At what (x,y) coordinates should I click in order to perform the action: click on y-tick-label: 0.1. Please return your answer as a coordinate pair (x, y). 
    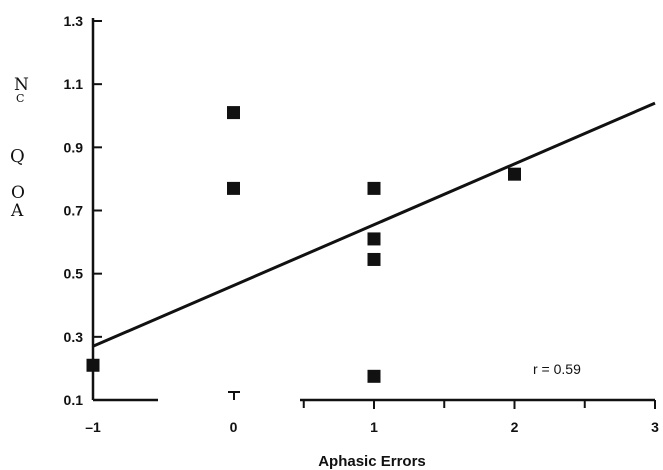
    Looking at the image, I should click on (74, 400).